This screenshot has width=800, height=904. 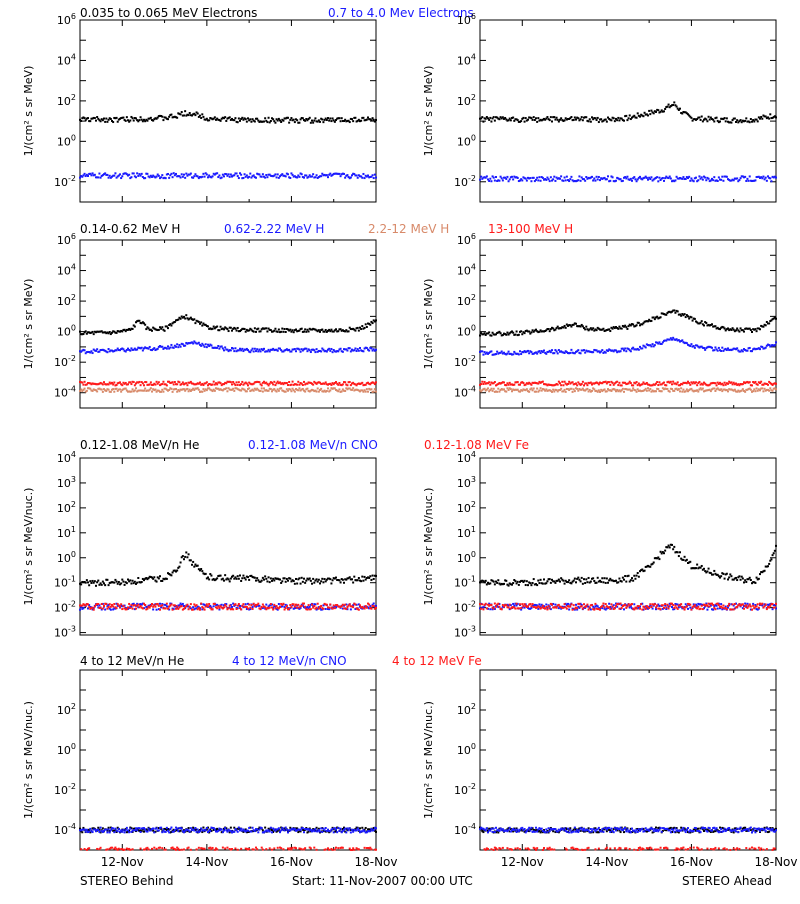 What do you see at coordinates (66, 557) in the screenshot?
I see `panel-lowheavy-behind-ytick-label: 100` at bounding box center [66, 557].